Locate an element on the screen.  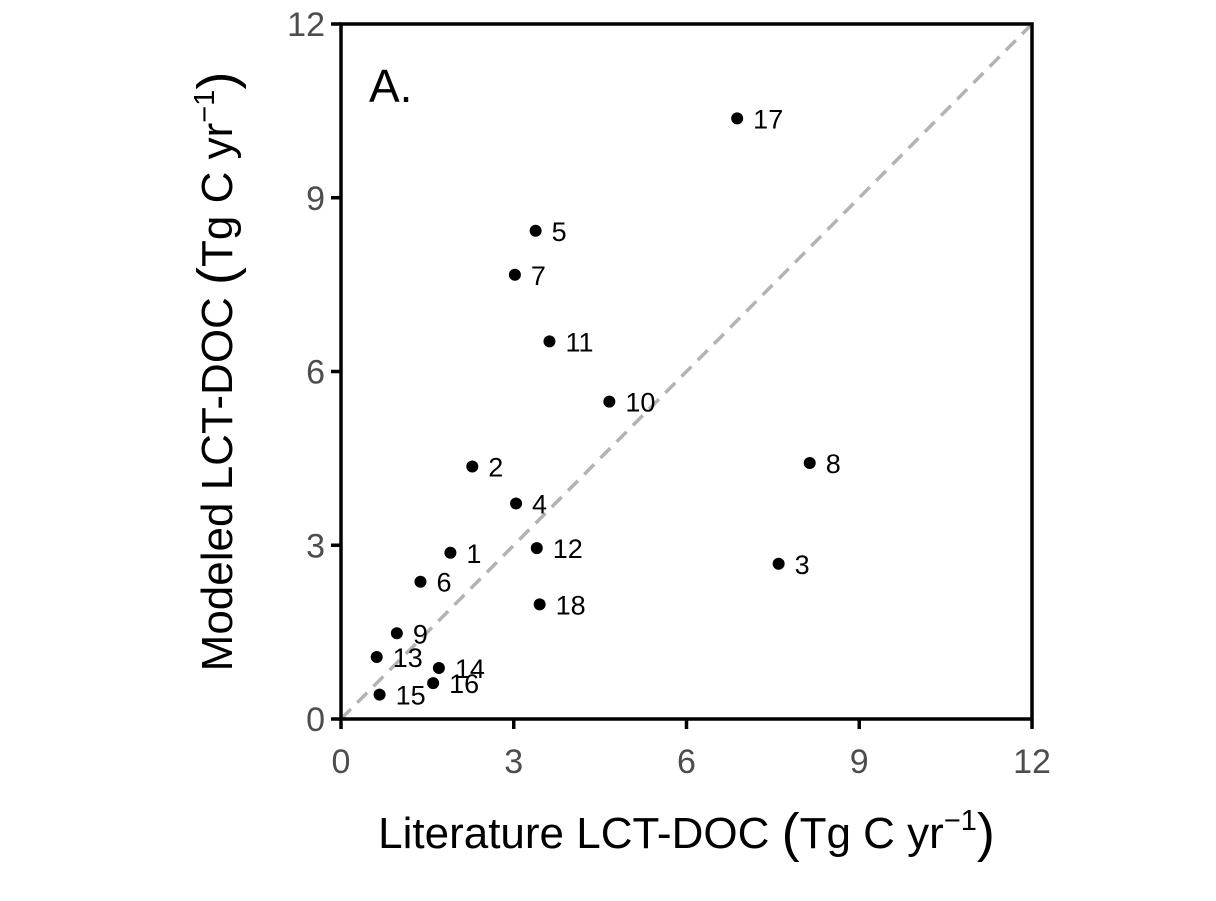
x-tick-label: 3 is located at coordinates (513, 762).